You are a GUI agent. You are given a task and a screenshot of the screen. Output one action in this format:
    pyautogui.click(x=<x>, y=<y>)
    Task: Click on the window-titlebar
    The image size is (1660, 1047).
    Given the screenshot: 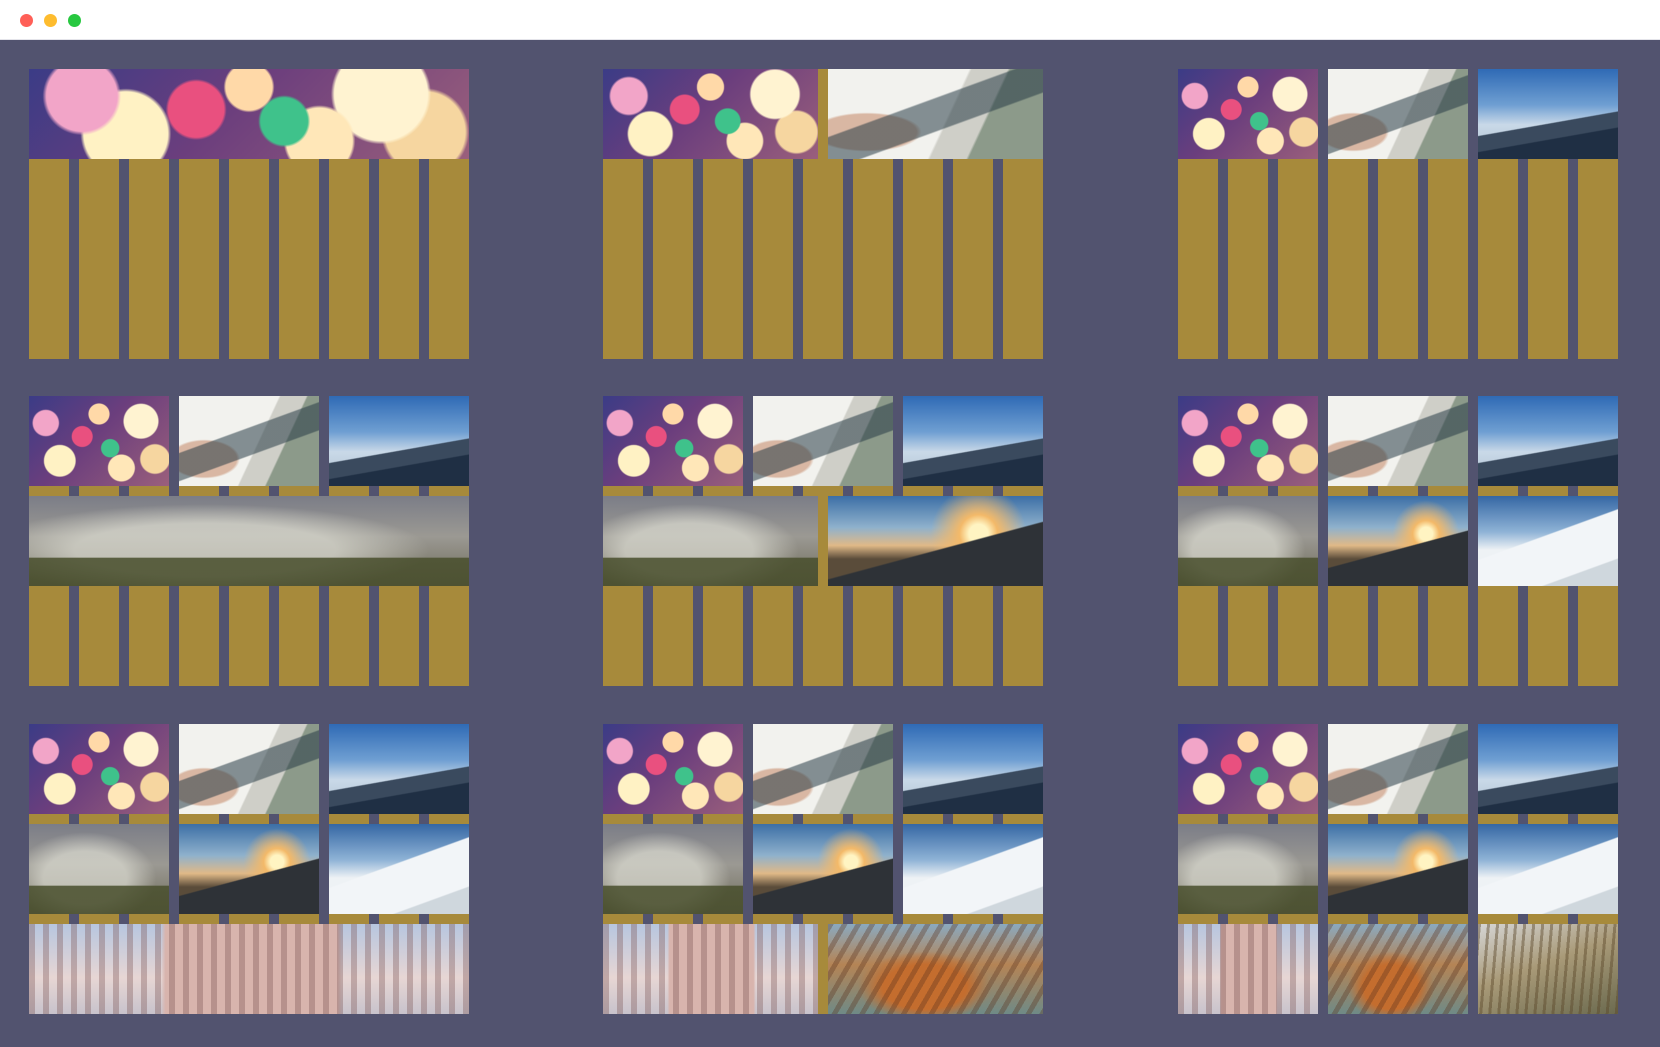 What is the action you would take?
    pyautogui.click(x=830, y=20)
    